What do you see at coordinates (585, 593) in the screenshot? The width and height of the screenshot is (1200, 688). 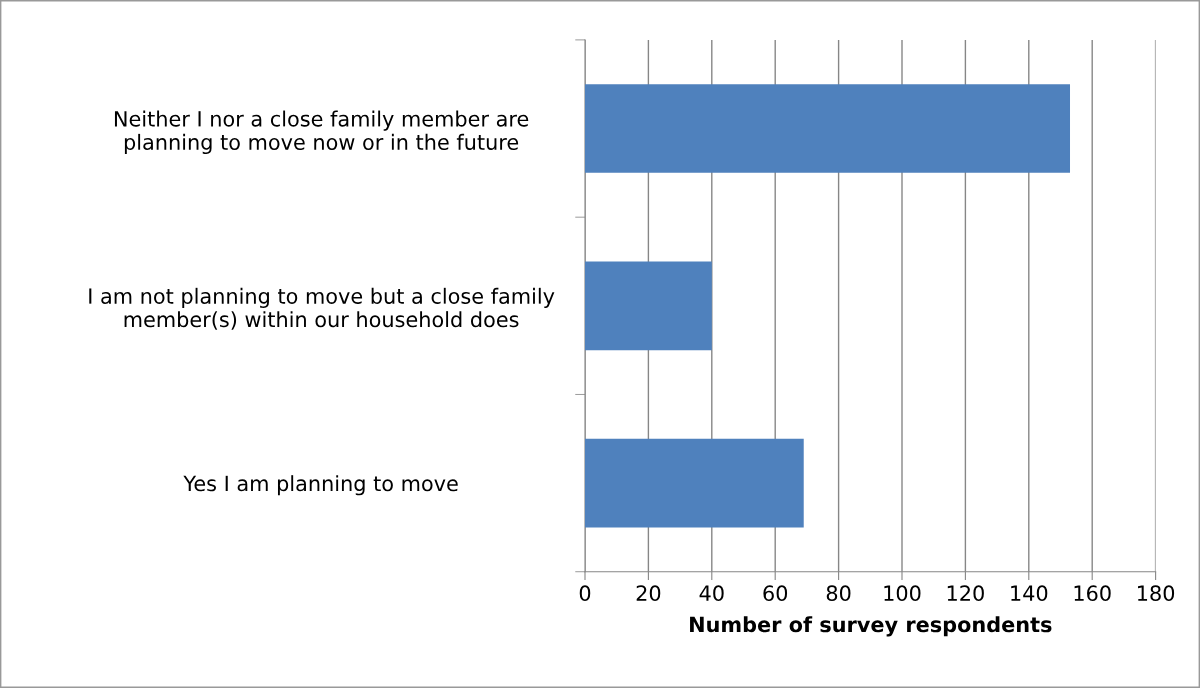 I see `x-tick-label: 0` at bounding box center [585, 593].